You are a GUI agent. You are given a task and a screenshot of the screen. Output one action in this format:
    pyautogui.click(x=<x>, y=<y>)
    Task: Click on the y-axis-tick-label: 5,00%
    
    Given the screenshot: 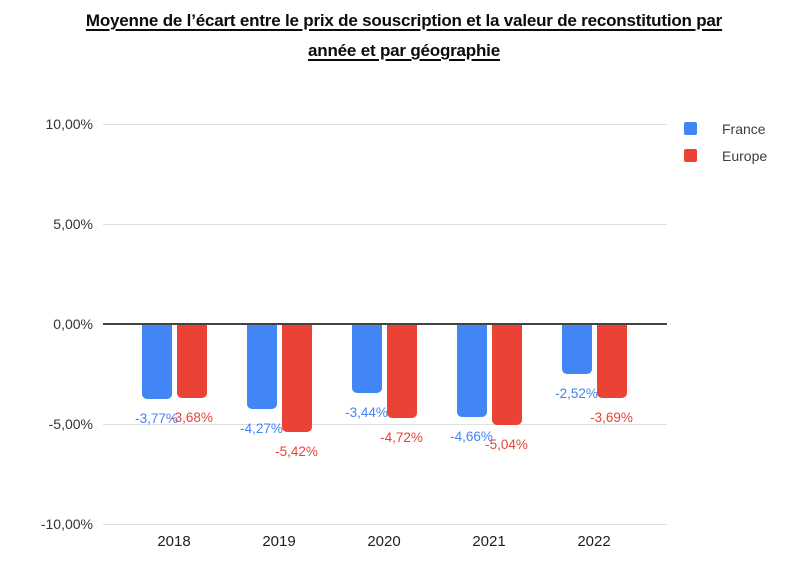 What is the action you would take?
    pyautogui.click(x=73, y=224)
    